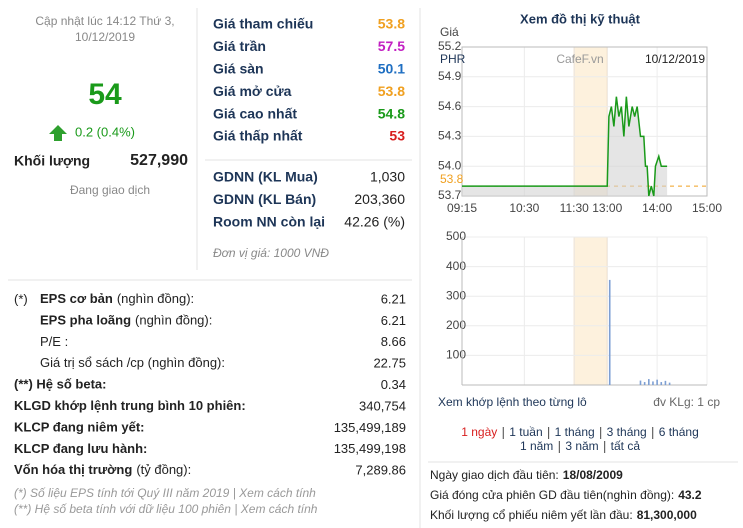 This screenshot has width=743, height=528. I want to click on chart-link: Xem đồ thị kỹ thuật, so click(580, 18).